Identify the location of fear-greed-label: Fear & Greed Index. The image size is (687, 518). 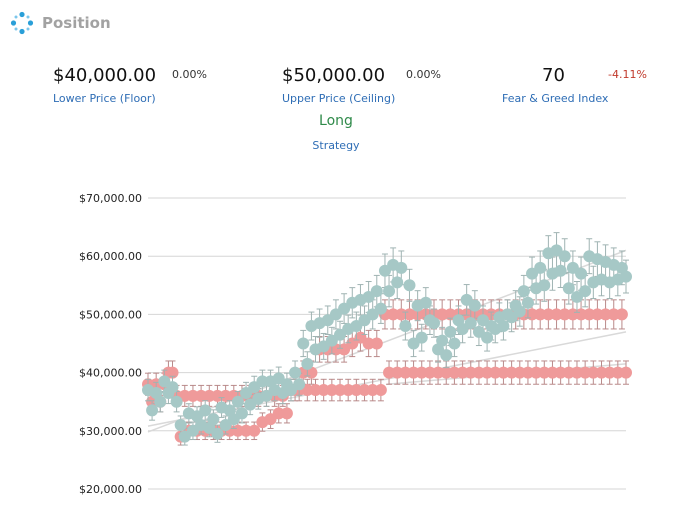
(555, 98).